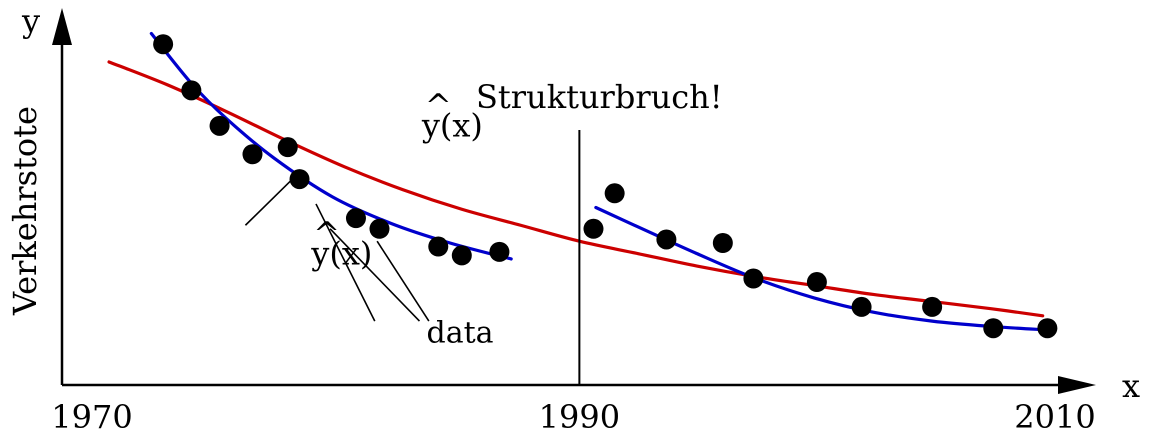 This screenshot has height=435, width=1150. Describe the element at coordinates (1131, 386) in the screenshot. I see `x-axis-label: x` at that location.